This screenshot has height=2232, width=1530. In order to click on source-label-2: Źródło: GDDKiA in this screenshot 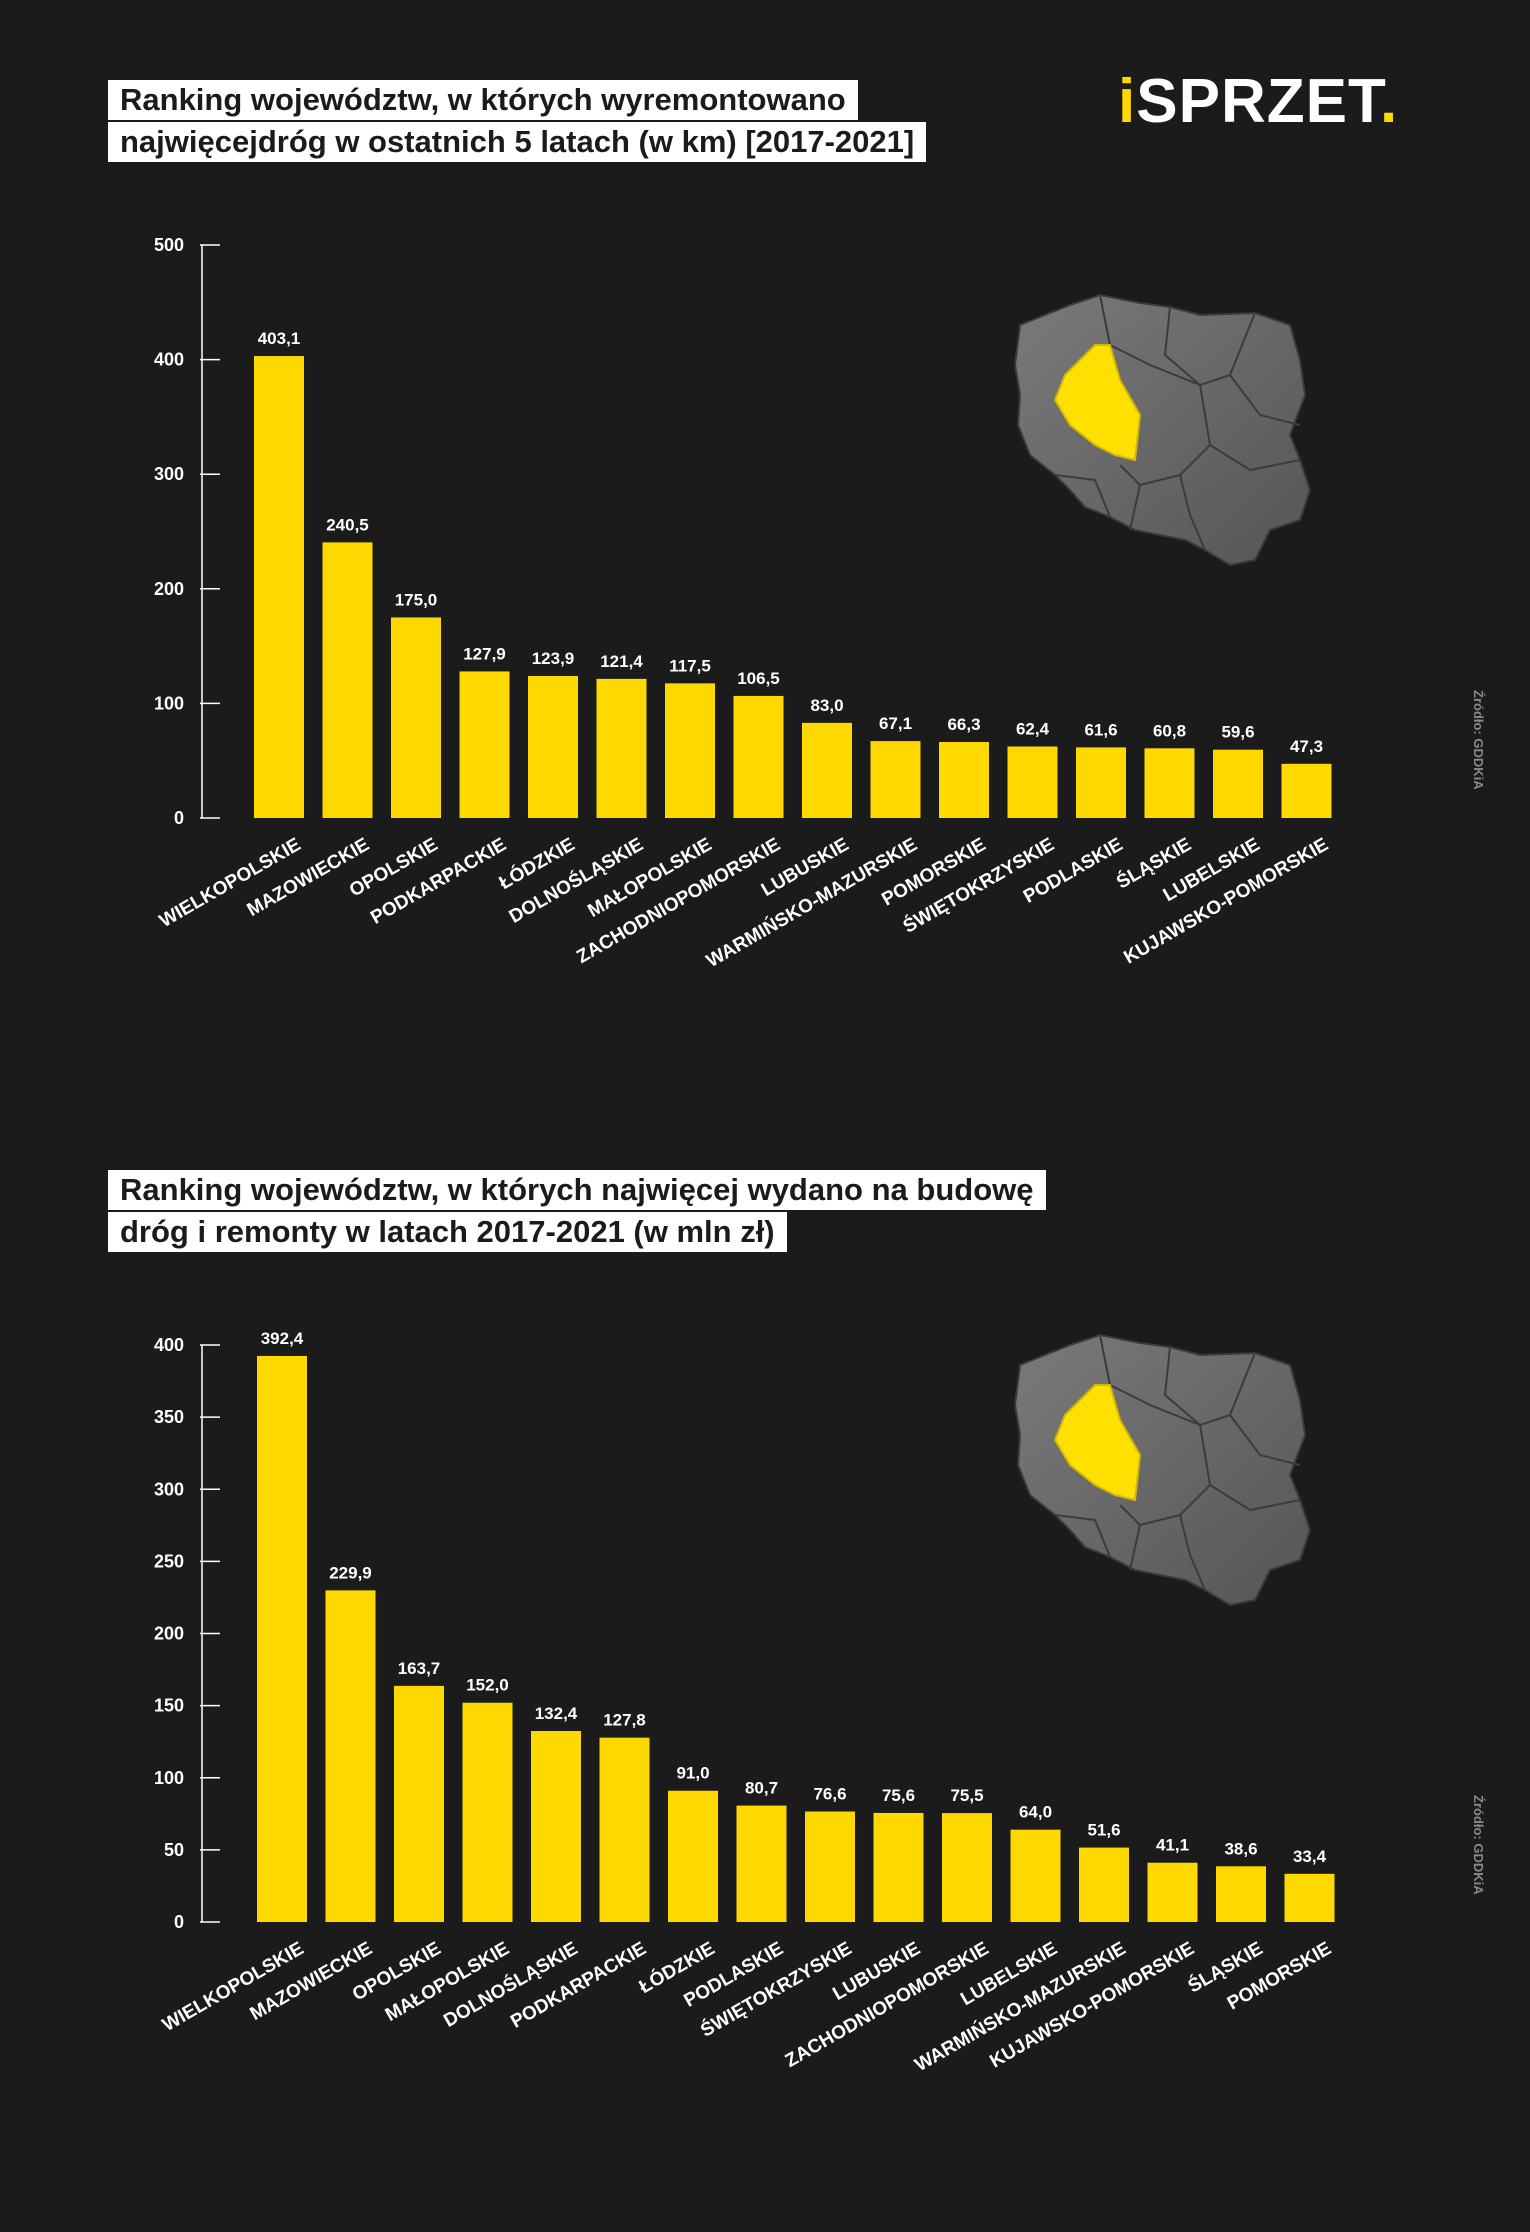, I will do `click(1478, 1845)`.